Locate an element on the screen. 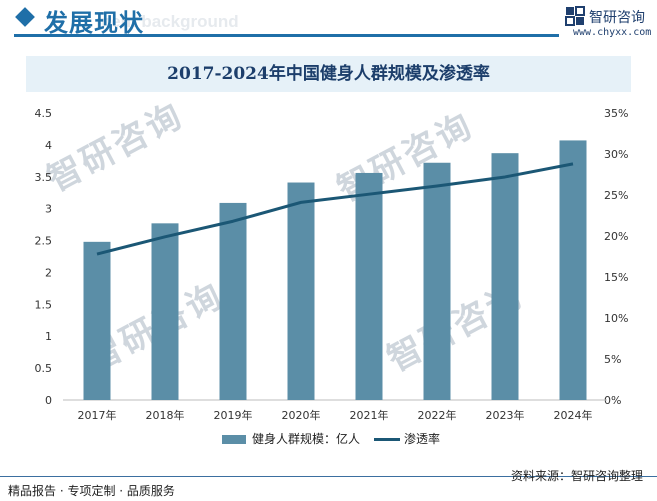 The image size is (657, 501). chart-title-band is located at coordinates (328, 74).